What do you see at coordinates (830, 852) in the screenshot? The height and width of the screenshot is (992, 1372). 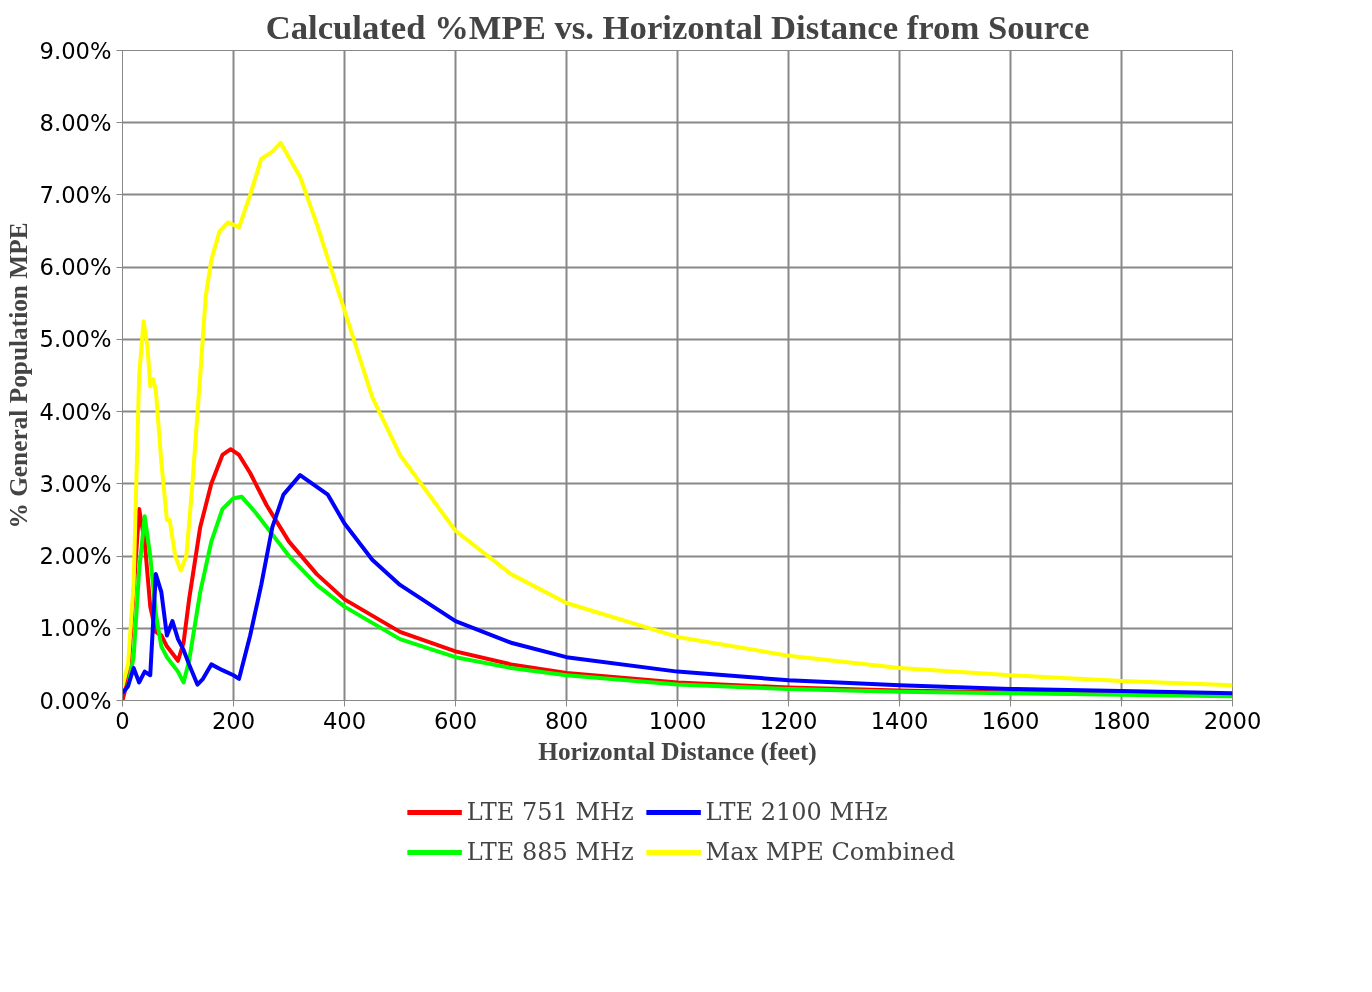 I see `legend-label: Max MPE Combined` at bounding box center [830, 852].